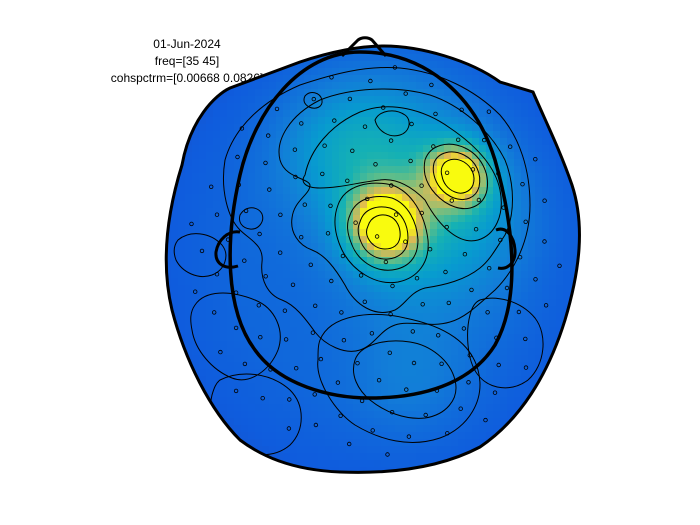 The image size is (700, 525). What do you see at coordinates (383, 233) in the screenshot?
I see `contour-line` at bounding box center [383, 233].